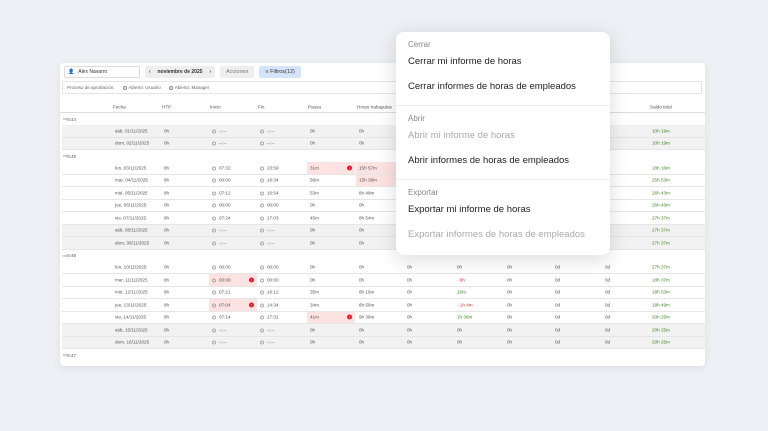 This screenshot has width=768, height=431. I want to click on start-time: 00:00, so click(221, 267).